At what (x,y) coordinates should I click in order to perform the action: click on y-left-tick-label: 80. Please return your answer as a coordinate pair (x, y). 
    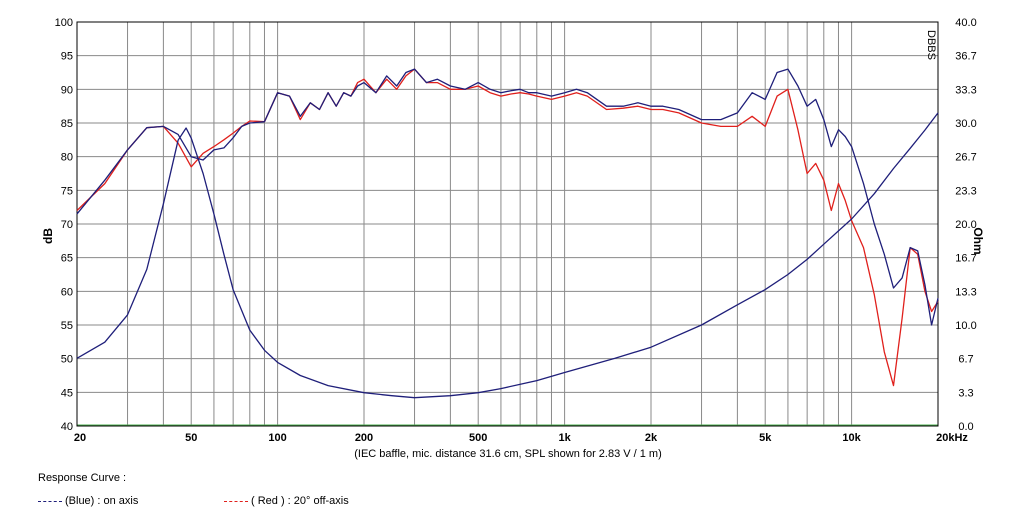
    Looking at the image, I should click on (67, 158).